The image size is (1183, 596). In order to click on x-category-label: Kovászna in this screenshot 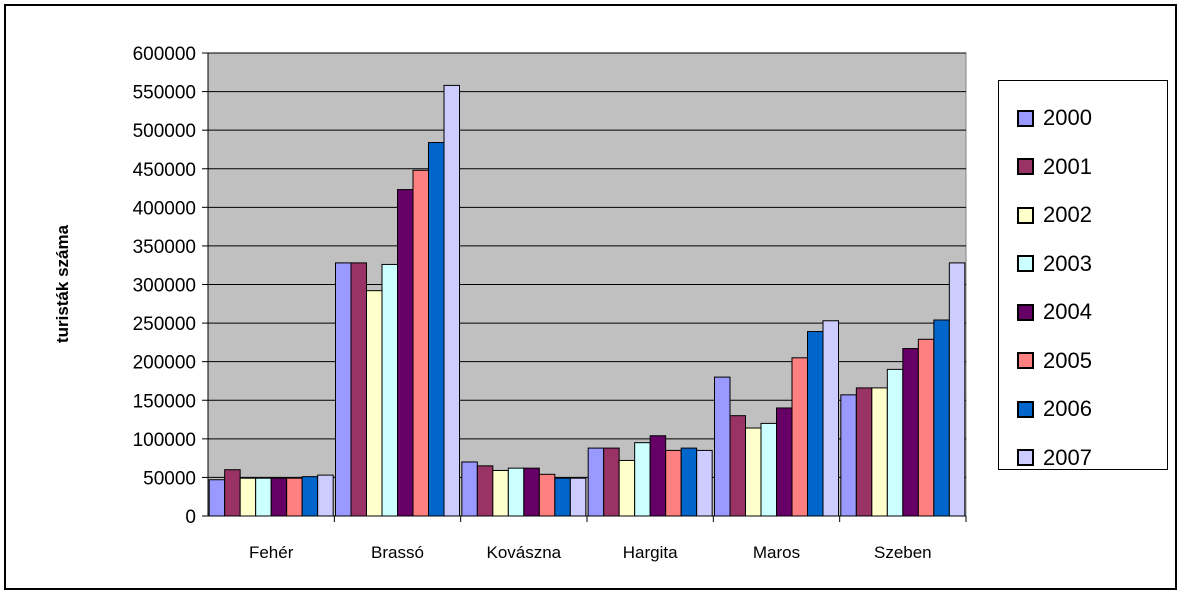, I will do `click(523, 552)`.